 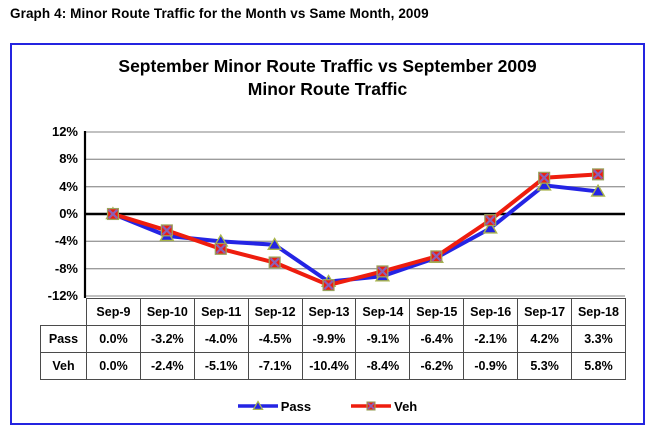 I want to click on table-header-cell: Sep-12, so click(x=275, y=312).